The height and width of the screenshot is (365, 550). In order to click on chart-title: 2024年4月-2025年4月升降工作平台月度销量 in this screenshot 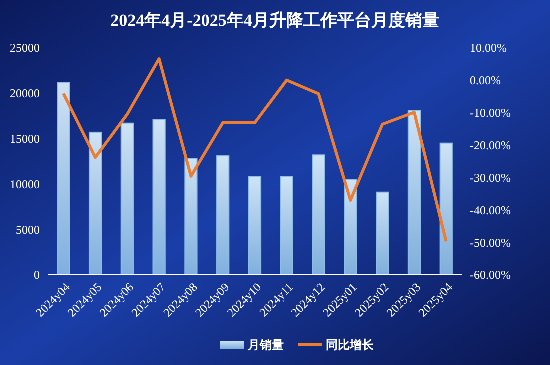, I will do `click(275, 20)`.